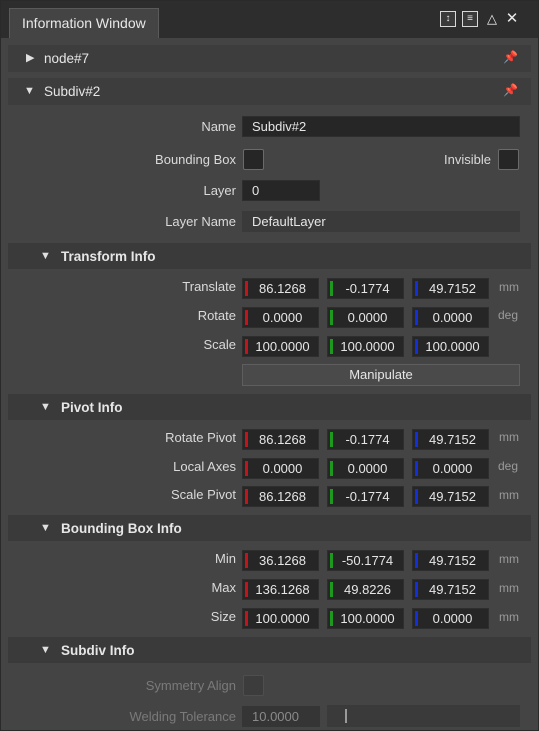 The height and width of the screenshot is (731, 539). Describe the element at coordinates (365, 288) in the screenshot. I see `translate-y-field: -0.1774` at that location.